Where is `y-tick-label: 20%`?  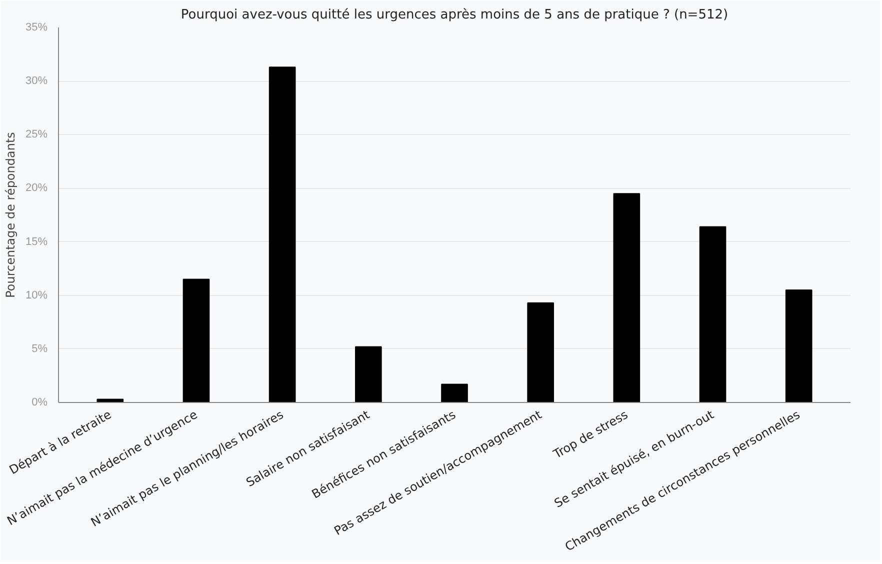 y-tick-label: 20% is located at coordinates (36, 188).